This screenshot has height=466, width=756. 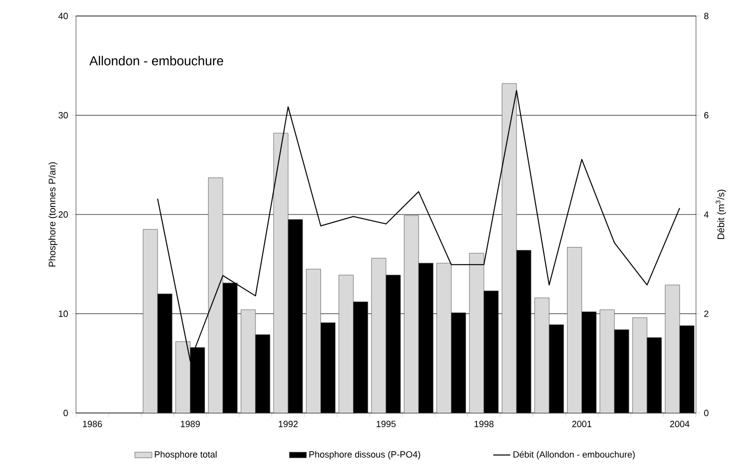 What do you see at coordinates (706, 413) in the screenshot?
I see `y2-tick-label: 0` at bounding box center [706, 413].